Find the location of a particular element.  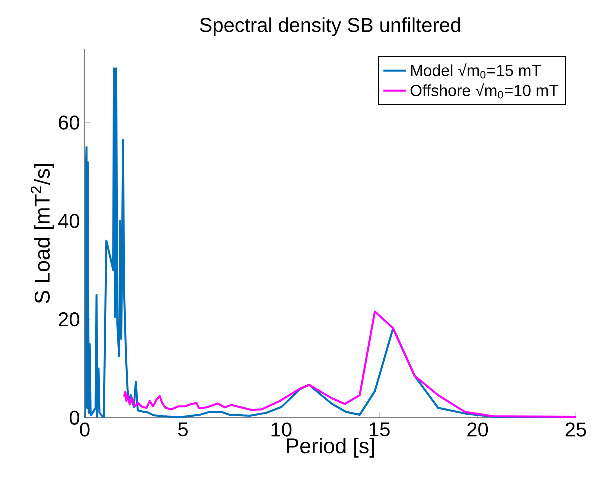

legend-label: Model √m$_{0}$=15 mT is located at coordinates (476, 71).